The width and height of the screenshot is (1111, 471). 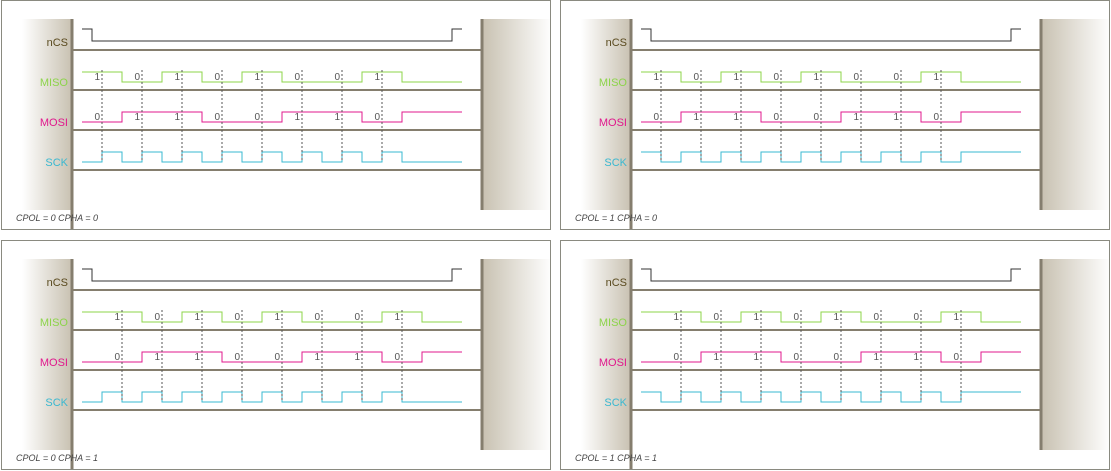 What do you see at coordinates (57, 458) in the screenshot?
I see `panel-caption: CPOL = 0 CPHA = 1` at bounding box center [57, 458].